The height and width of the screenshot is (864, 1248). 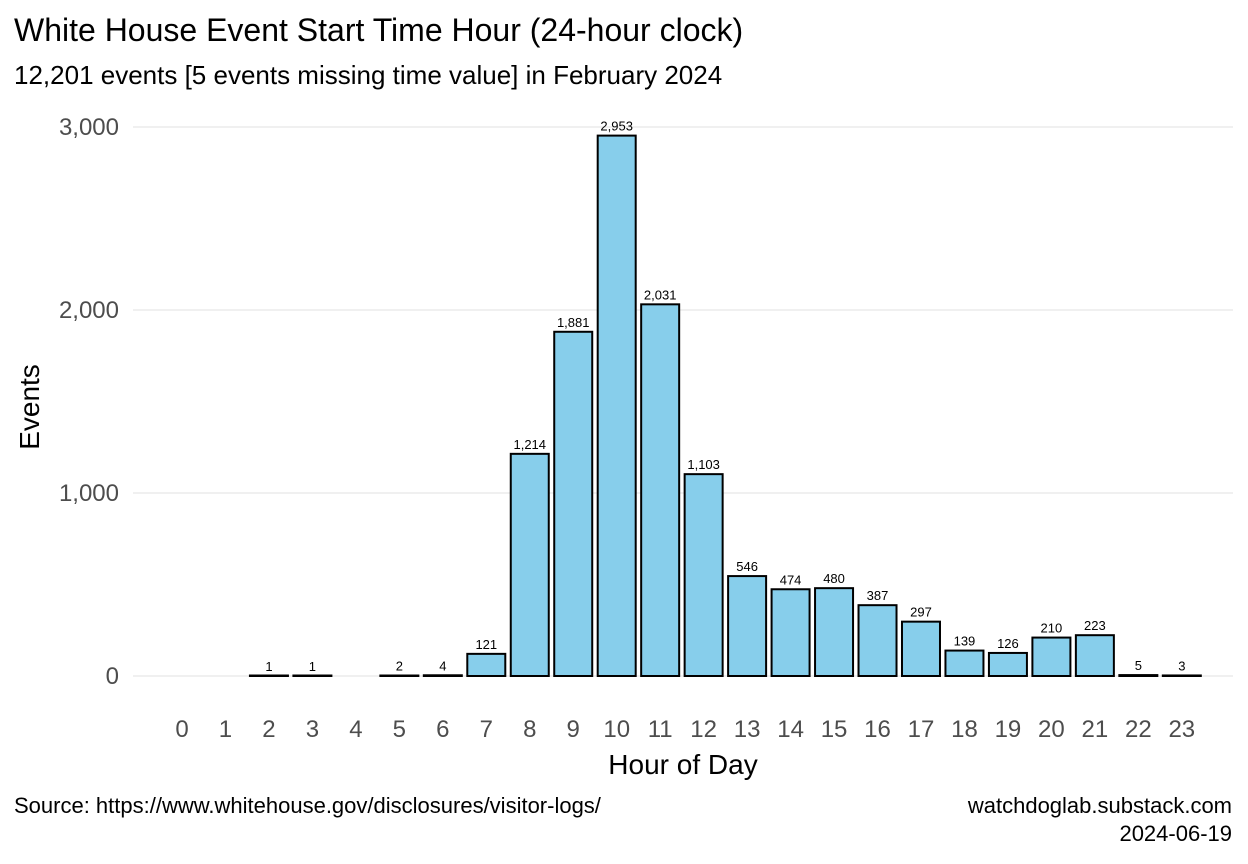 I want to click on x-tick-label: 20, so click(x=1051, y=729).